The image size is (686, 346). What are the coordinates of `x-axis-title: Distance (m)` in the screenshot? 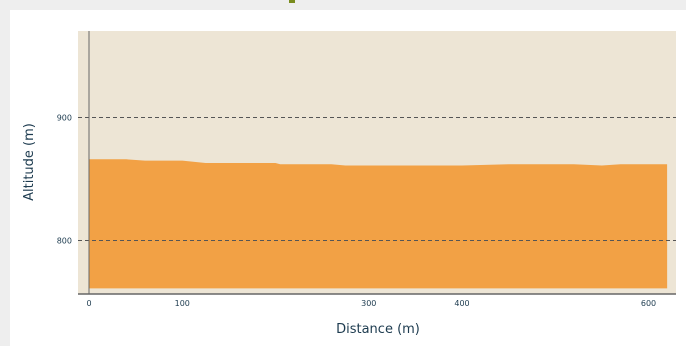 It's located at (378, 329).